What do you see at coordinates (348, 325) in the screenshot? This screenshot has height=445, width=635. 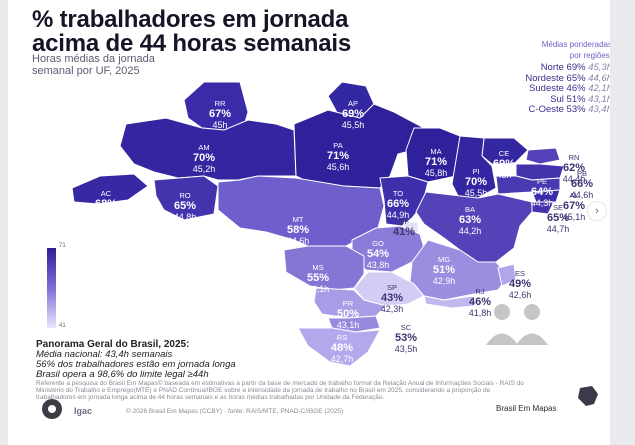 I see `state-hours: 43,1h` at bounding box center [348, 325].